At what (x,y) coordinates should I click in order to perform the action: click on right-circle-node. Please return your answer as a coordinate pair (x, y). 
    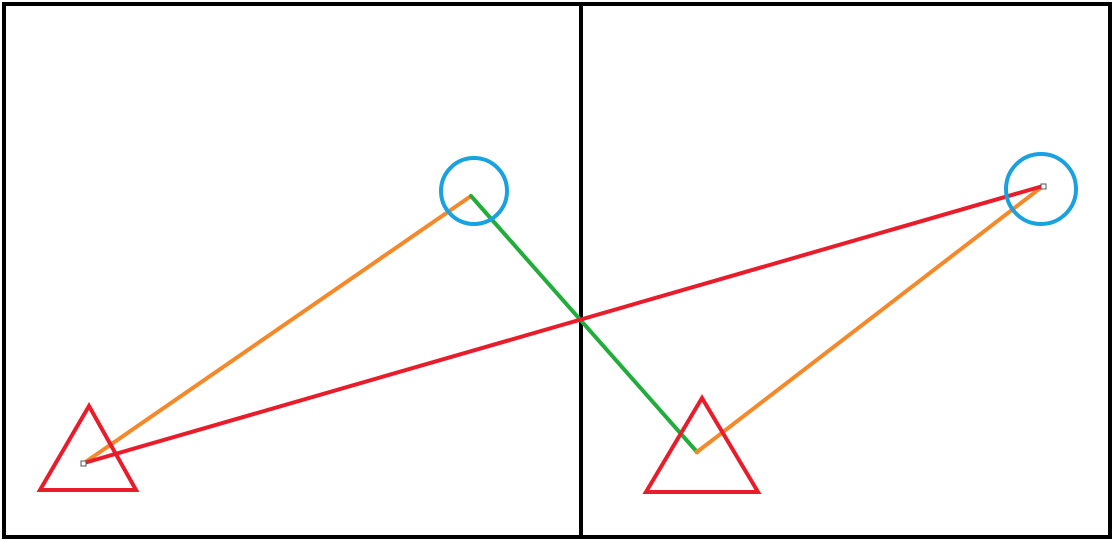
    Looking at the image, I should click on (1041, 189).